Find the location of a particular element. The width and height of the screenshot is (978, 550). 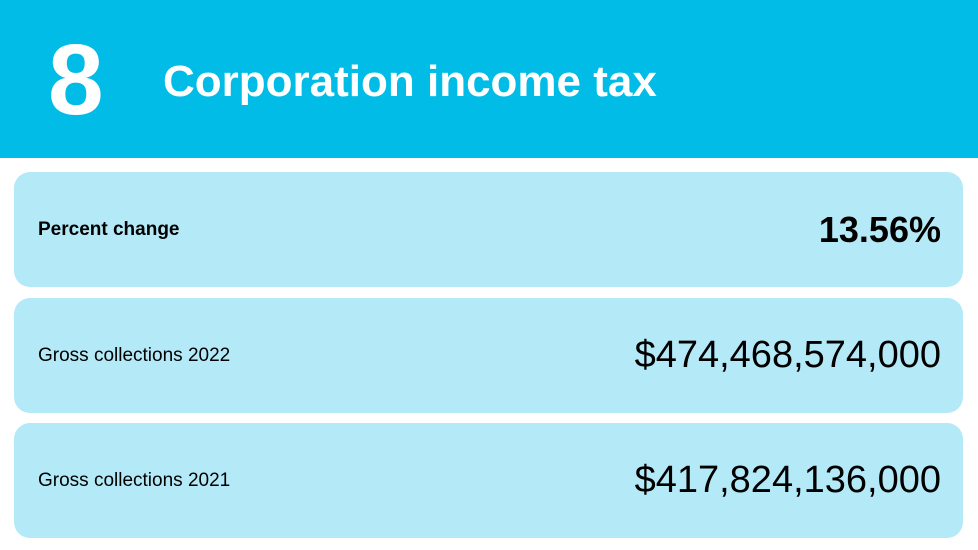

row-label: Percent change is located at coordinates (109, 229).